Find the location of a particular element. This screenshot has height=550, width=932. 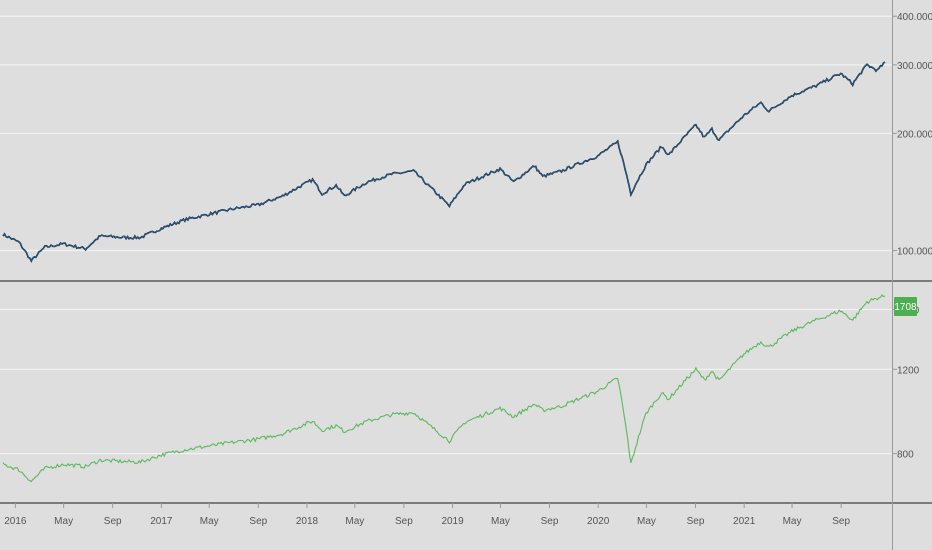

time-tick-label: 2021 is located at coordinates (744, 521).